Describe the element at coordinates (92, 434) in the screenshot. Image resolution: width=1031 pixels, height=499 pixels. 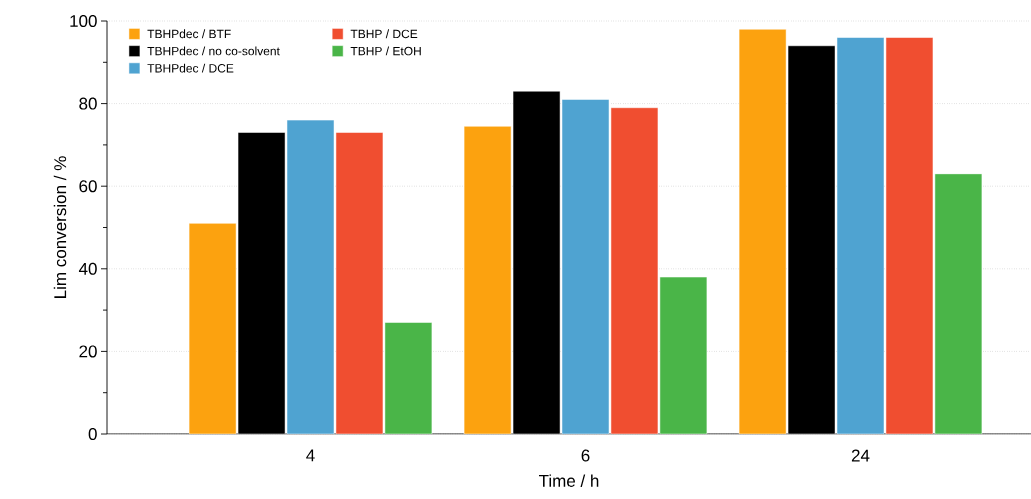
I see `y-tick-label: 0` at that location.